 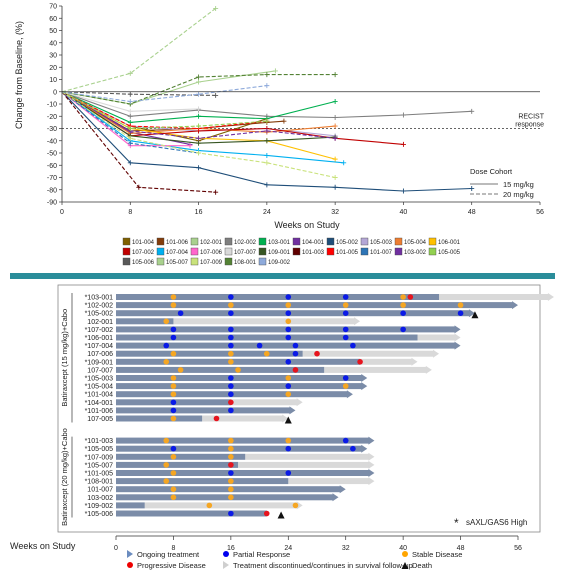 What do you see at coordinates (99, 506) in the screenshot?
I see `swimmer-row-label: *109-002` at bounding box center [99, 506].